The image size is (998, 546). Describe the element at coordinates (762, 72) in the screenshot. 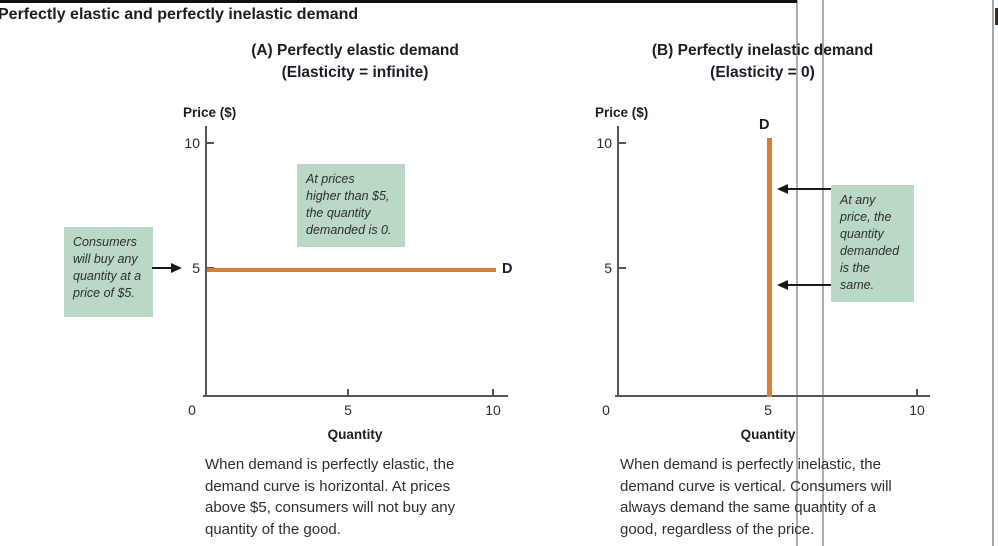

I see `panel-b-title-line2: (Elasticity = 0)` at that location.